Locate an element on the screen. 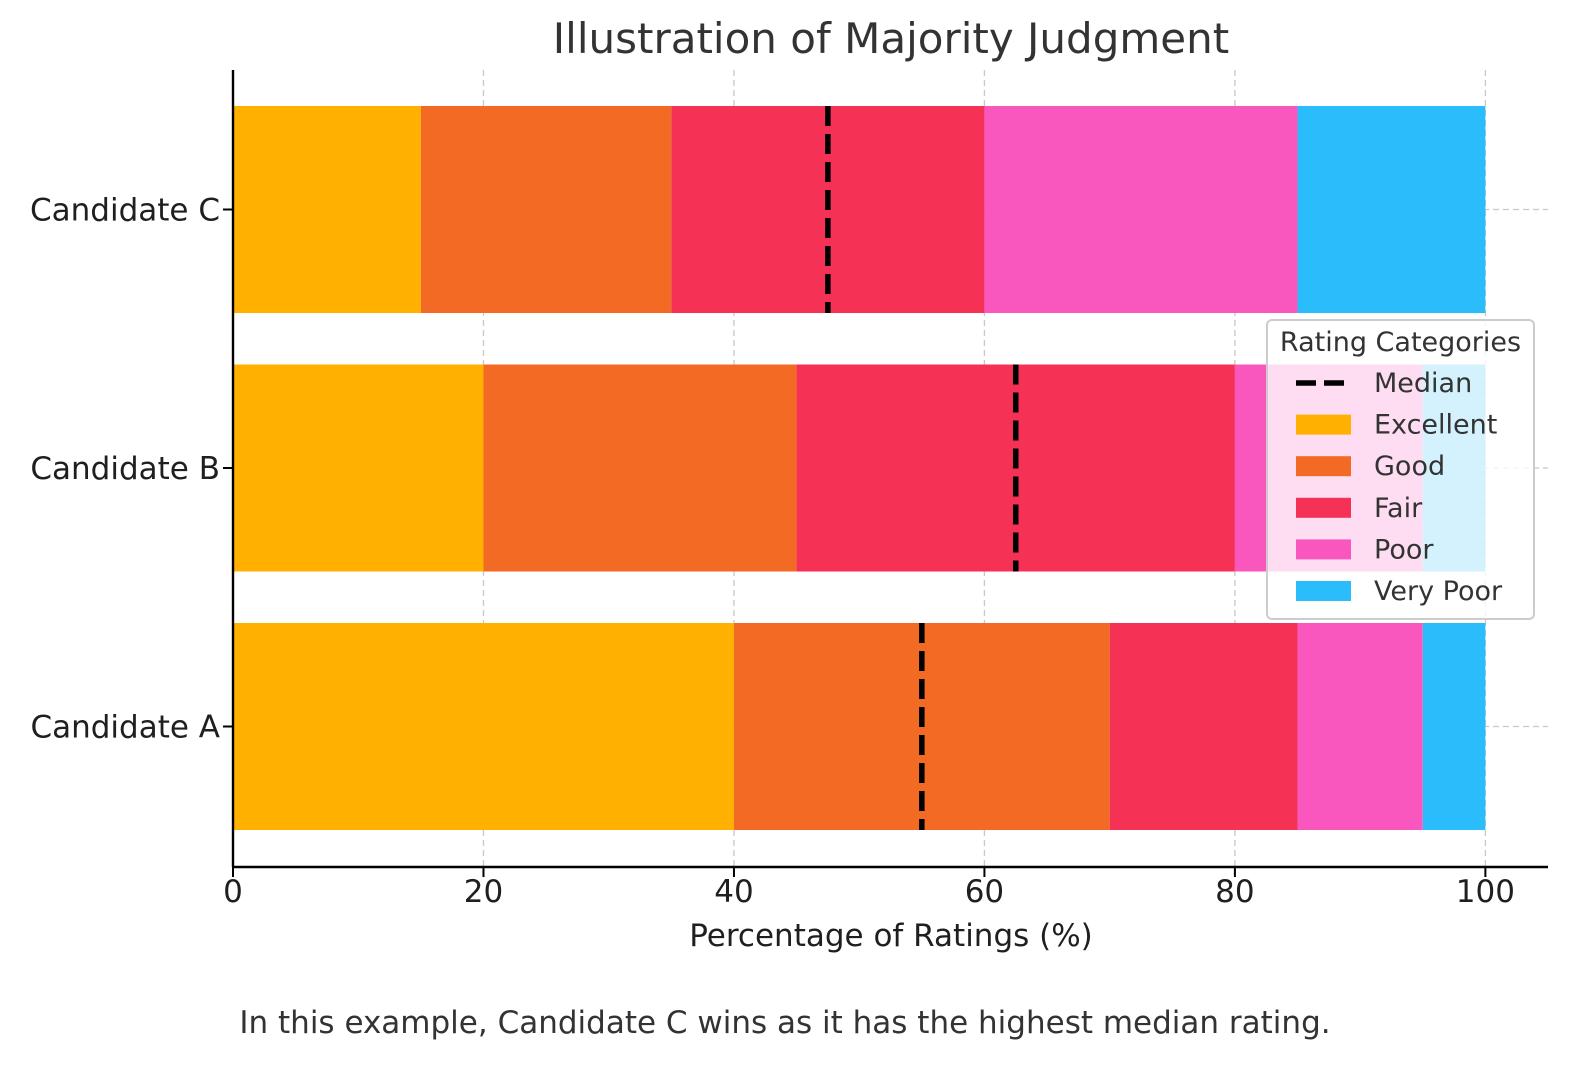  x-tick-label: 60 is located at coordinates (984, 892).